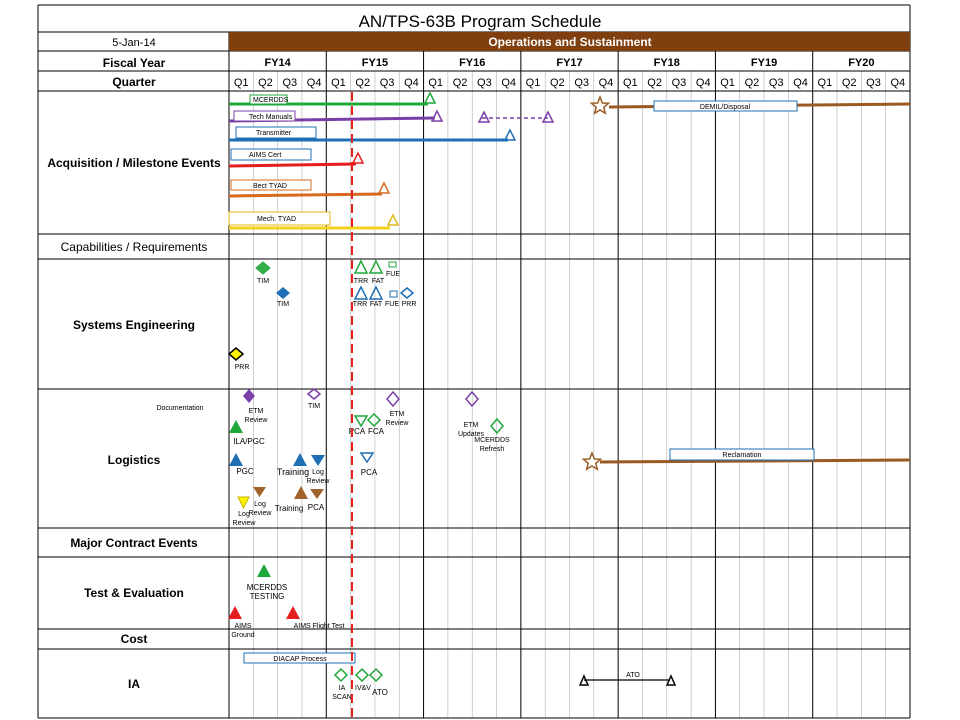 This screenshot has width=960, height=720. Describe the element at coordinates (742, 455) in the screenshot. I see `reclamation-bar-label: Reclamation` at that location.